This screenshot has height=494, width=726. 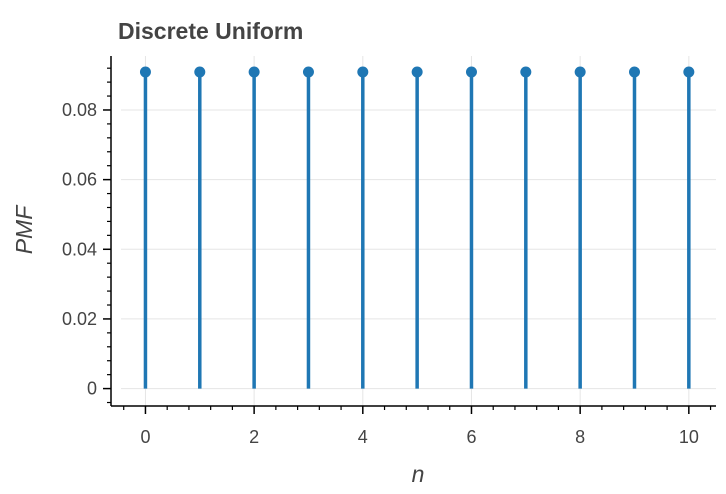 I want to click on x-tick-label-4: 8, so click(x=580, y=437).